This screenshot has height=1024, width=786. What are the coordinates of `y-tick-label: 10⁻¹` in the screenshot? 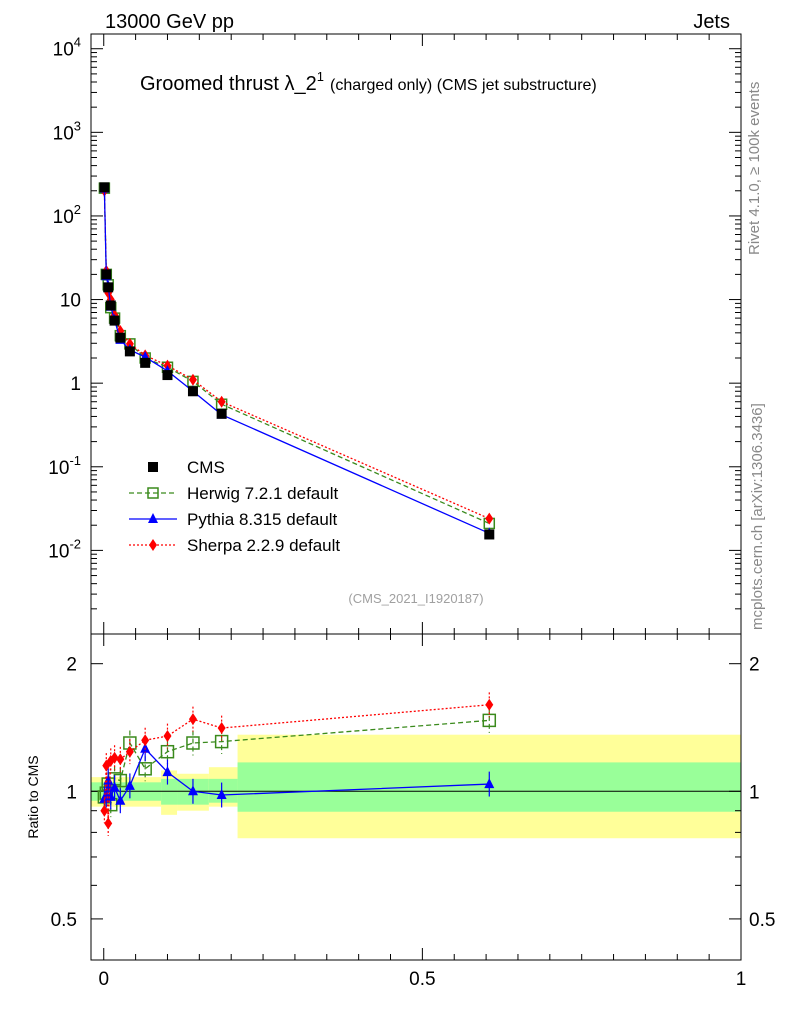 It's located at (64, 466).